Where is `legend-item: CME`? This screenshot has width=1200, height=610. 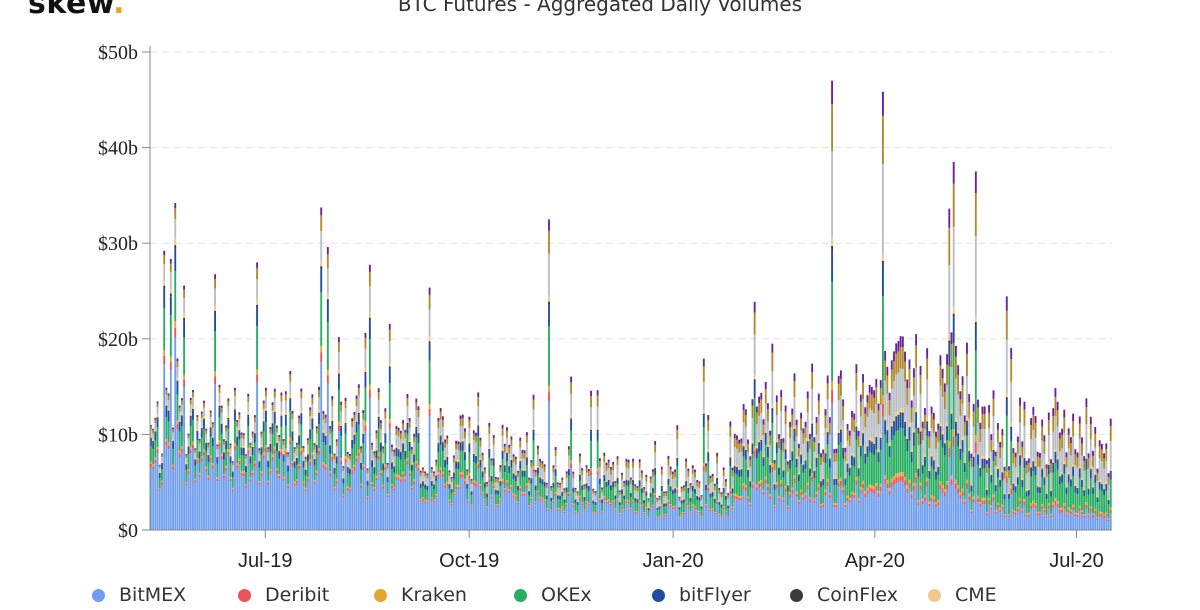
legend-item: CME is located at coordinates (962, 595).